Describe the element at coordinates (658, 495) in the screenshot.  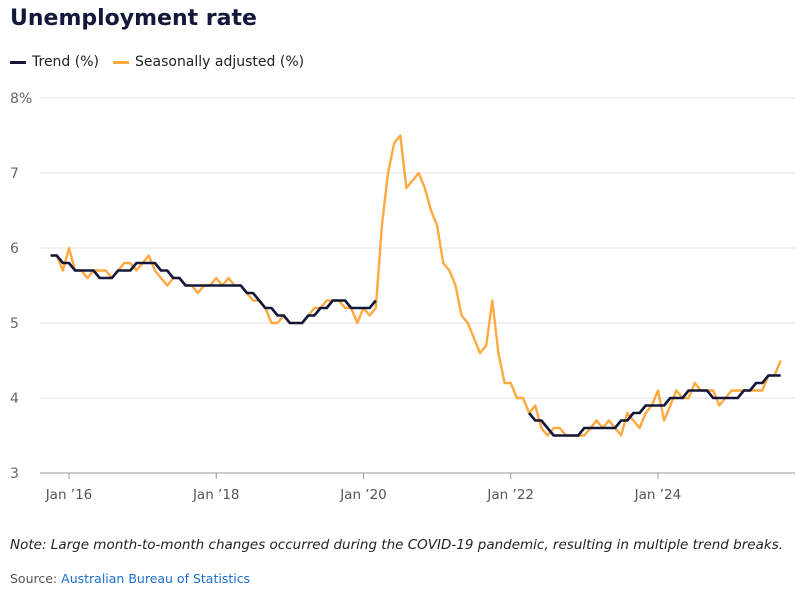
I see `x-tick-label: Jan ’24` at that location.